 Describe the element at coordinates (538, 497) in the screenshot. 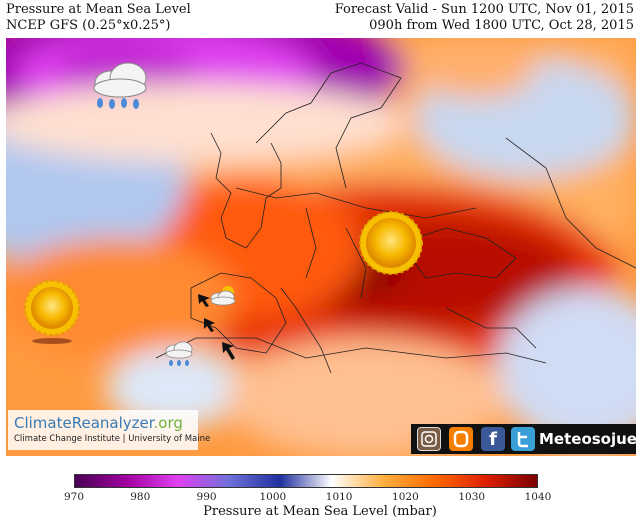

I see `colorbar-tick: 1040` at that location.